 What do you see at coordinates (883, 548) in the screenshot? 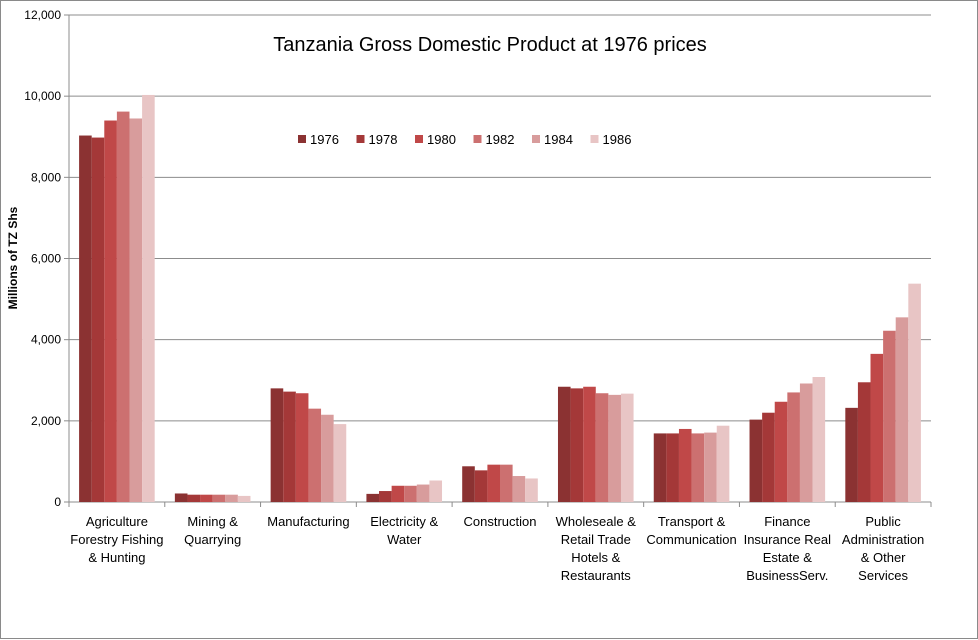
I see `category-label: Public Administration & Other Services` at bounding box center [883, 548].